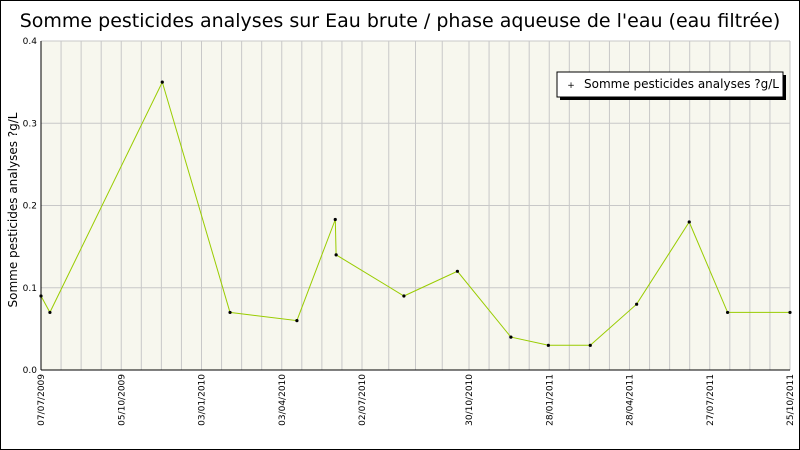  What do you see at coordinates (30, 124) in the screenshot?
I see `y-tick-label: 0.3` at bounding box center [30, 124].